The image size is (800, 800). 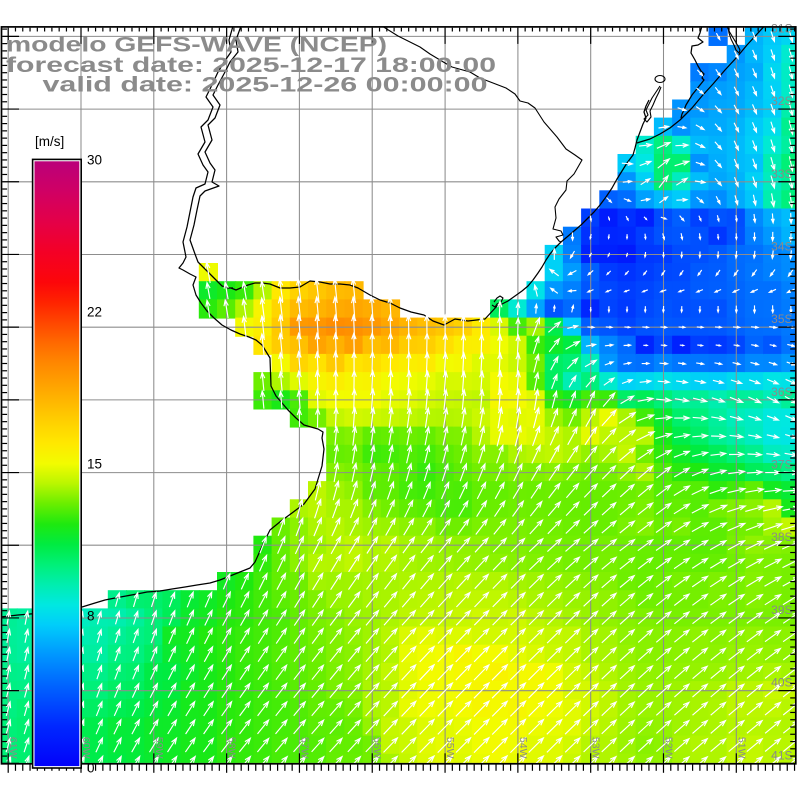 I want to click on svg-text: 54W, so click(x=523, y=748).